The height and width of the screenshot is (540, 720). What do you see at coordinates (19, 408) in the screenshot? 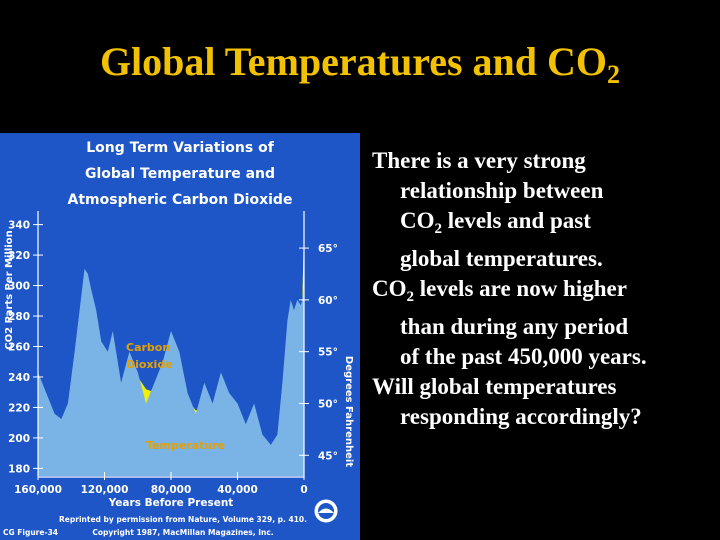
I see `left-axis-tick-label: 220` at bounding box center [19, 408].